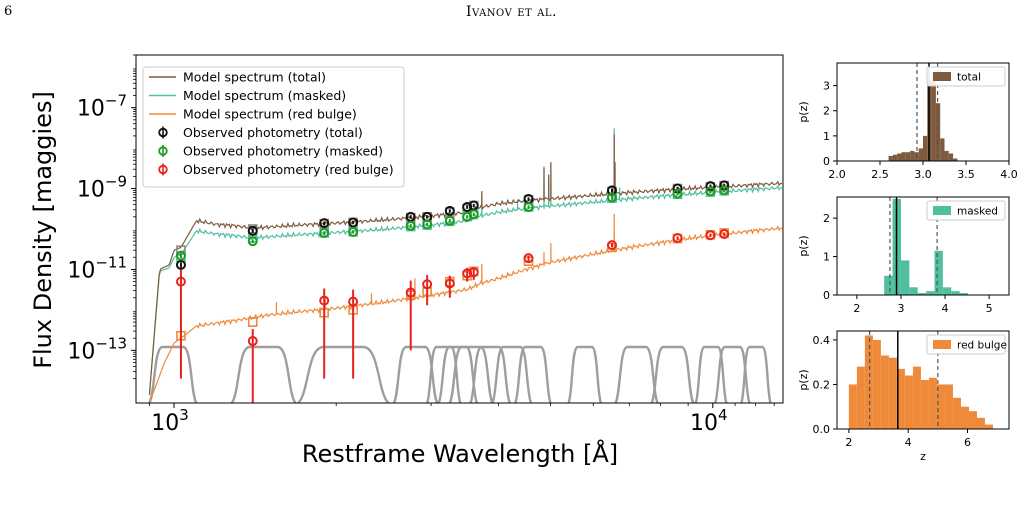  What do you see at coordinates (264, 95) in the screenshot?
I see `legend-label: Model spectrum (masked)` at bounding box center [264, 95].